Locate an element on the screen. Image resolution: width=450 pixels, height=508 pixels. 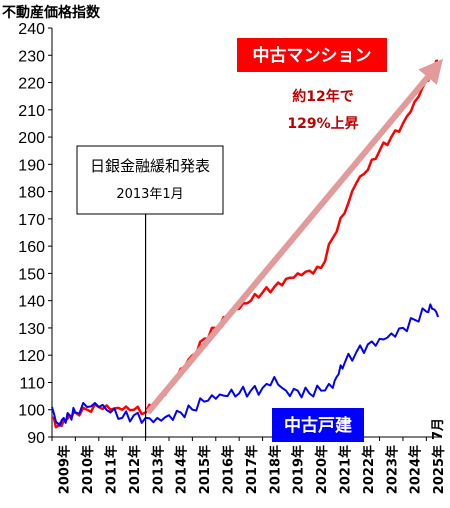
x-tick-label: 2009年 is located at coordinates (65, 469).